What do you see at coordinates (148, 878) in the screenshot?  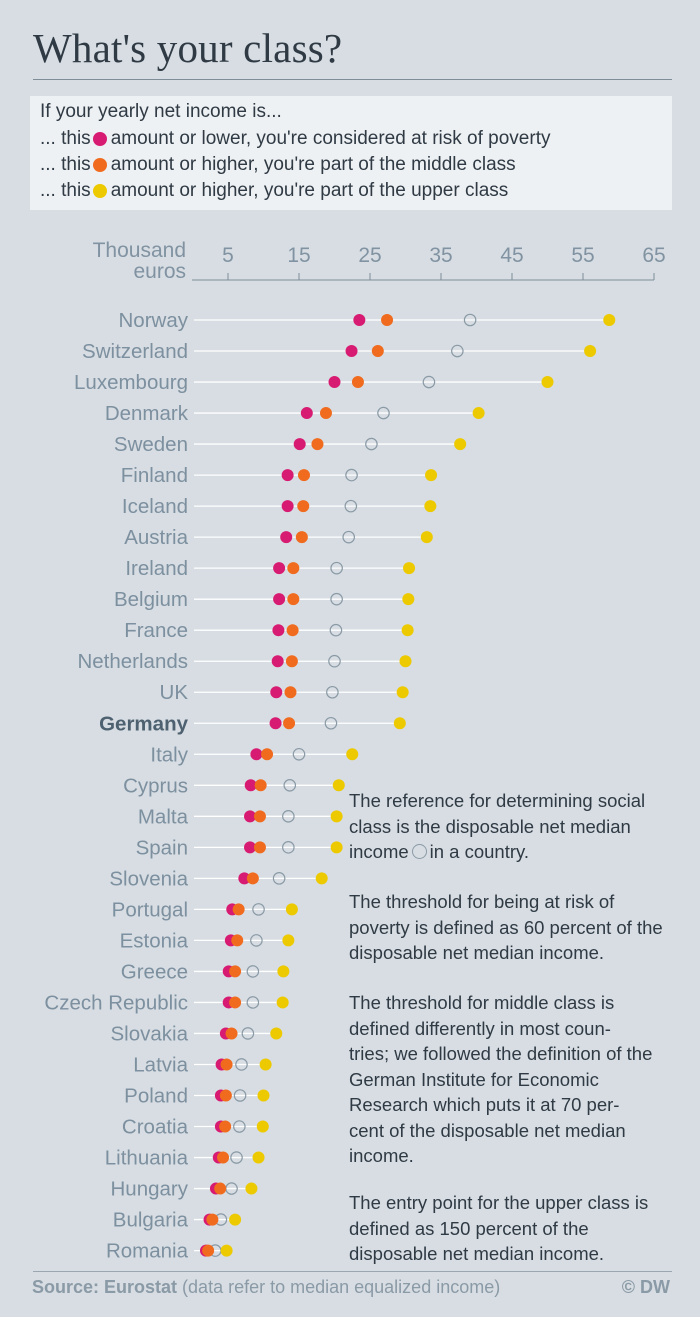 I see `country-label: Slovenia` at bounding box center [148, 878].